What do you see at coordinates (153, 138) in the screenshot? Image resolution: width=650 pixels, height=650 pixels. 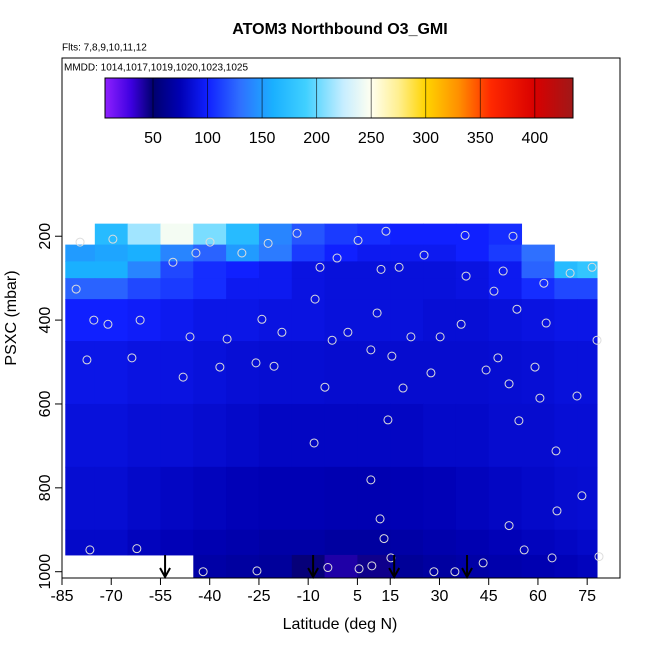 I see `colorbar-tick-label: 50` at bounding box center [153, 138].